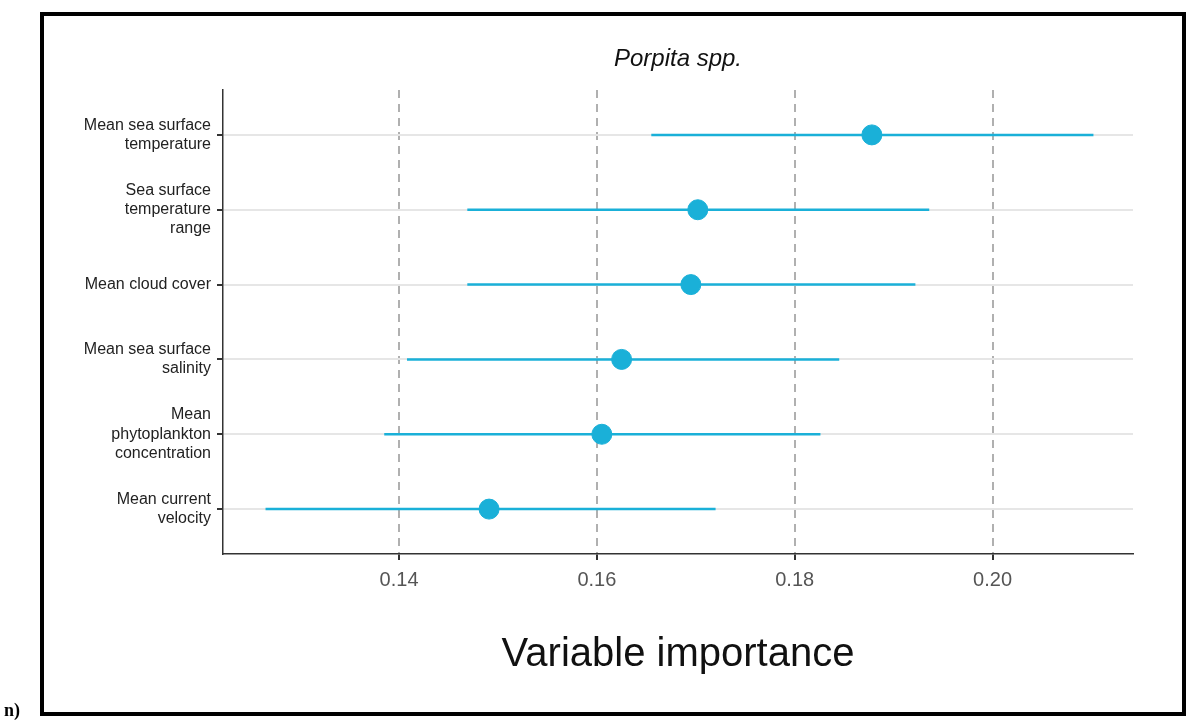 The height and width of the screenshot is (727, 1194). I want to click on chart-title: Porpita spp., so click(678, 58).